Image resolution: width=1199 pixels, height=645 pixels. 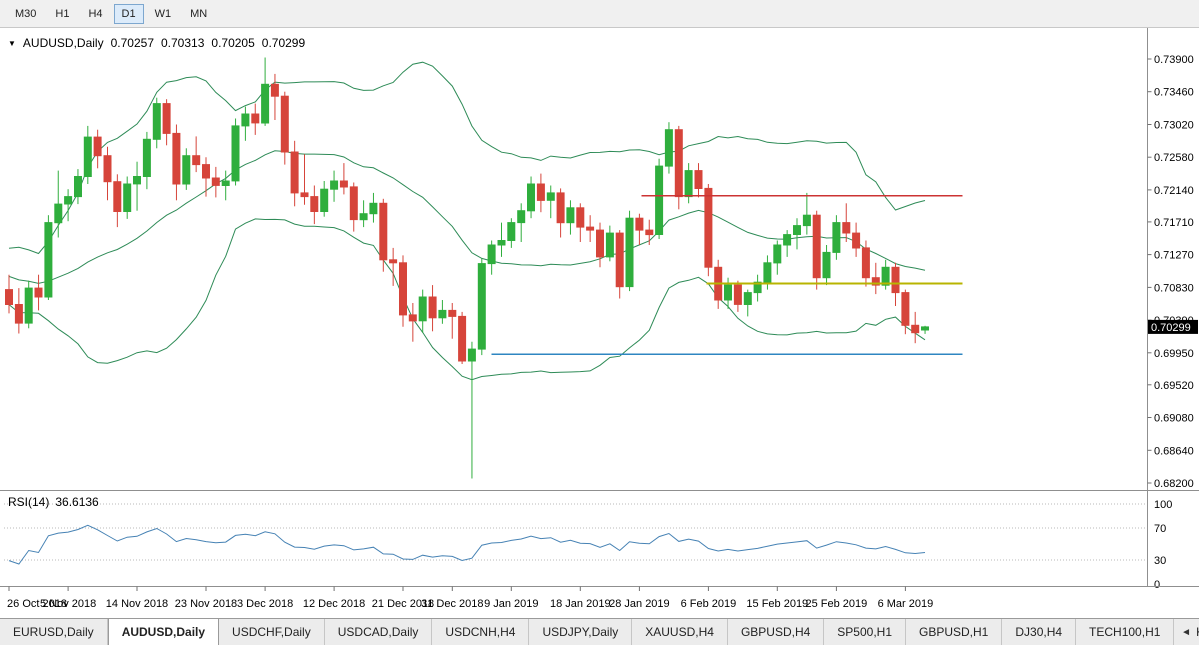 What do you see at coordinates (1186, 632) in the screenshot?
I see `tab-scroll-left-icon: ◄` at bounding box center [1186, 632].